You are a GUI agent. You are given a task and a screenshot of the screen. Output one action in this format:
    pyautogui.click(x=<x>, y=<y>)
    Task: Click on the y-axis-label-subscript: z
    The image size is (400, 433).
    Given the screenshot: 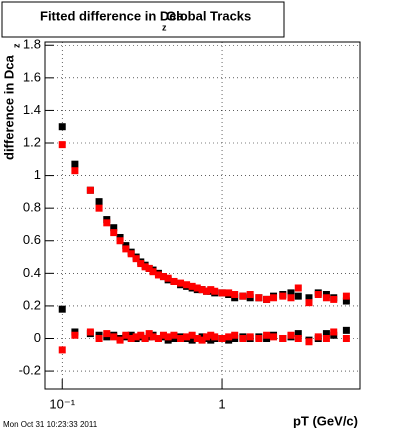 What is the action you would take?
    pyautogui.click(x=16, y=45)
    